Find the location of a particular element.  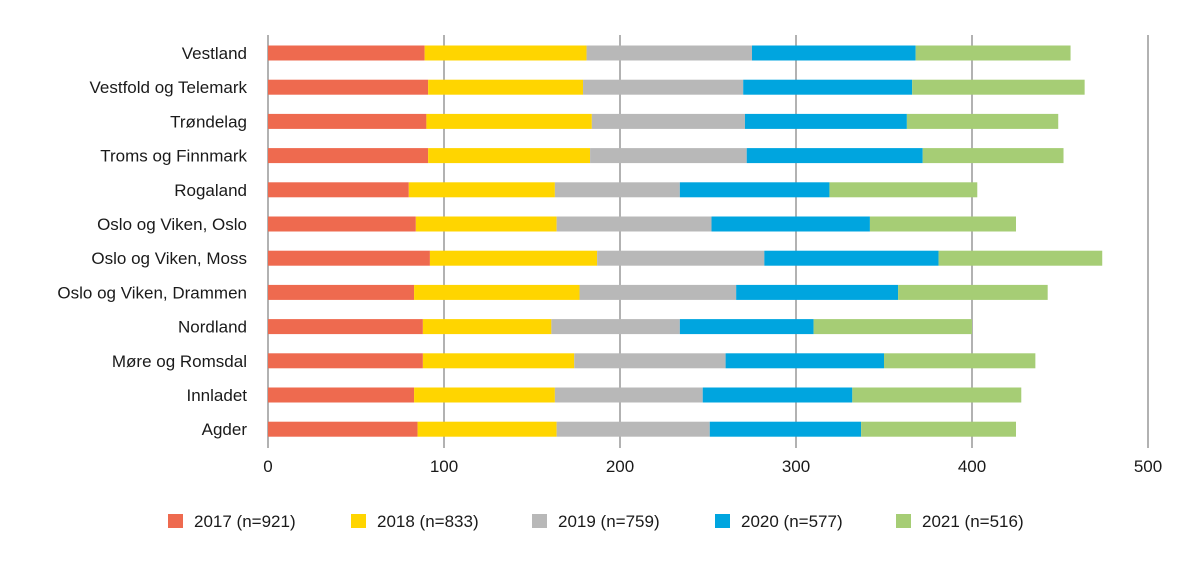

category-label: Trøndelag is located at coordinates (208, 121).